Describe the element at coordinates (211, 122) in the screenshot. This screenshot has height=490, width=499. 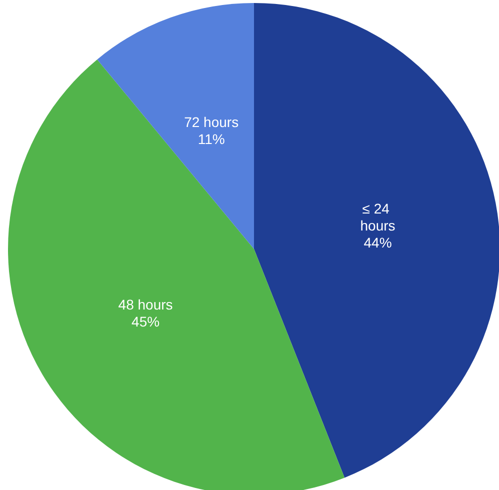
I see `slice-label: 72 hours` at that location.